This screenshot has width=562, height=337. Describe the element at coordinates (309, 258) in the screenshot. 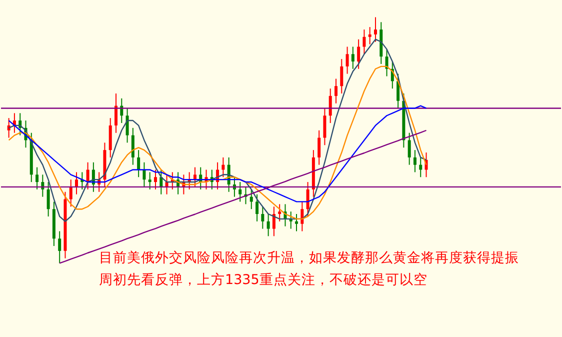

I see `annotation: 目前美俄外交风险风险再次升温，如果发酵那么黄金将再度获得提振` at that location.